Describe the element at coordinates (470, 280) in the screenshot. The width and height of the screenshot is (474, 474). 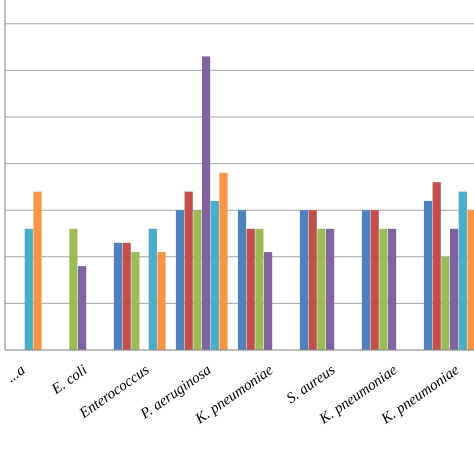
I see `bar-cat7-series5` at that location.